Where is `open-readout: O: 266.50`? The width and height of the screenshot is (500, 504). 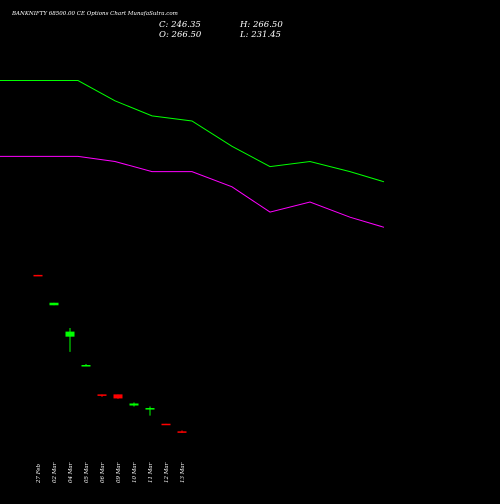 open-readout: O: 266.50 is located at coordinates (180, 35).